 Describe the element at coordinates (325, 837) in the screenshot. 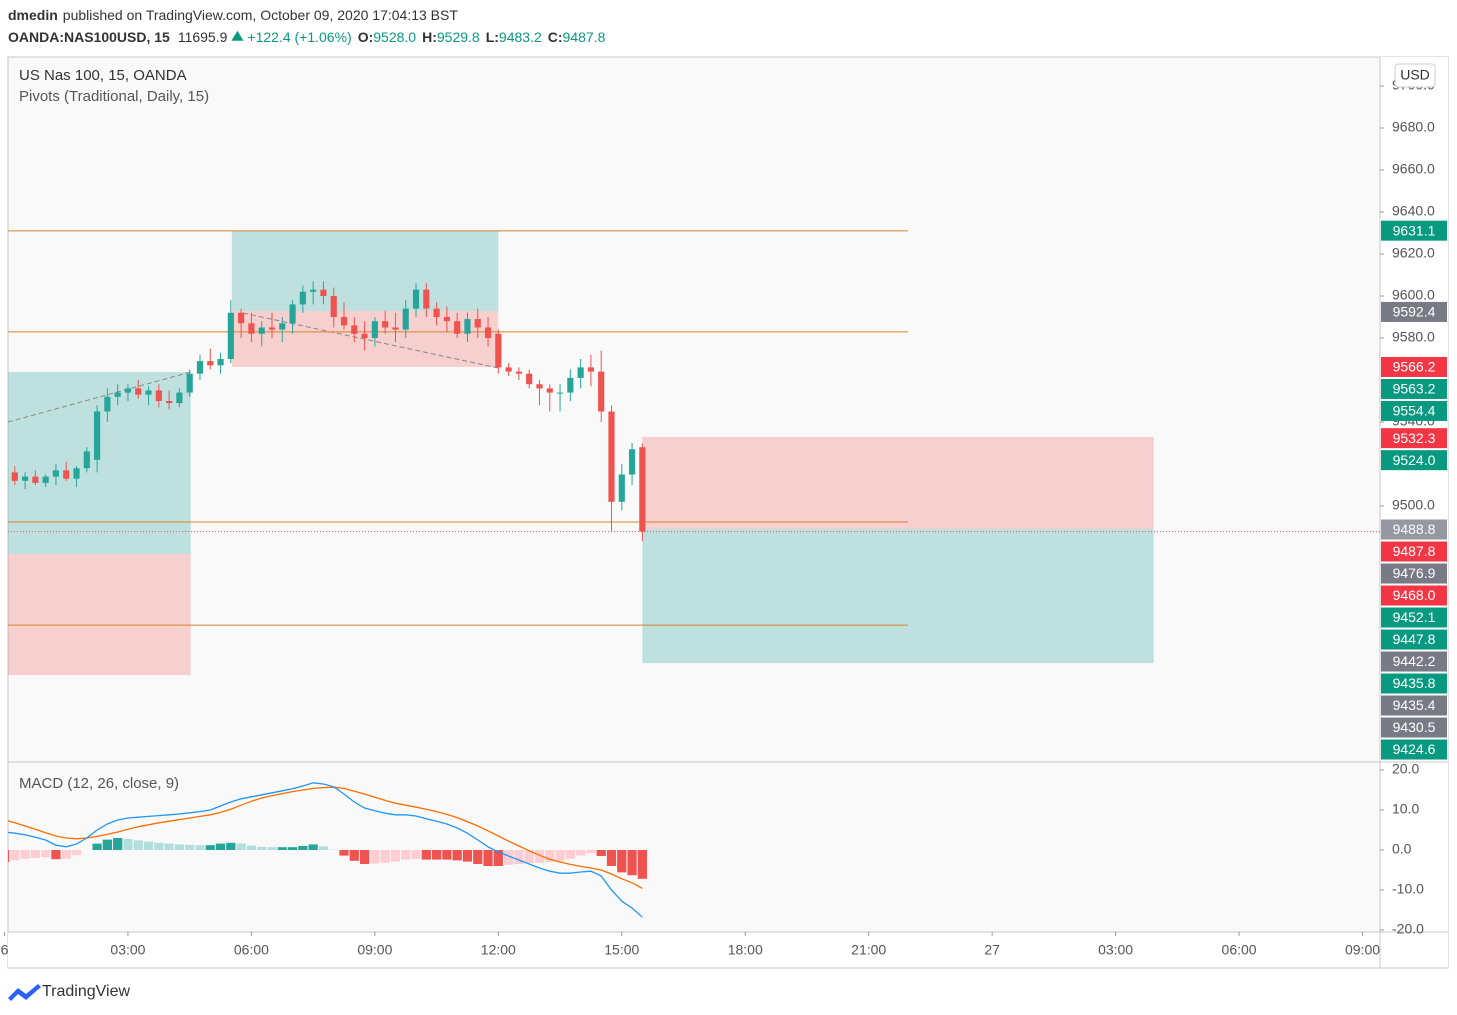

I see `signal-line` at that location.